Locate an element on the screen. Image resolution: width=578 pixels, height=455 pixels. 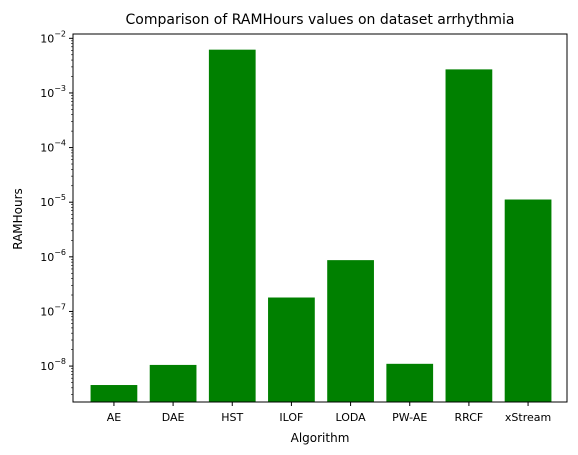
bar-loda is located at coordinates (350, 331).